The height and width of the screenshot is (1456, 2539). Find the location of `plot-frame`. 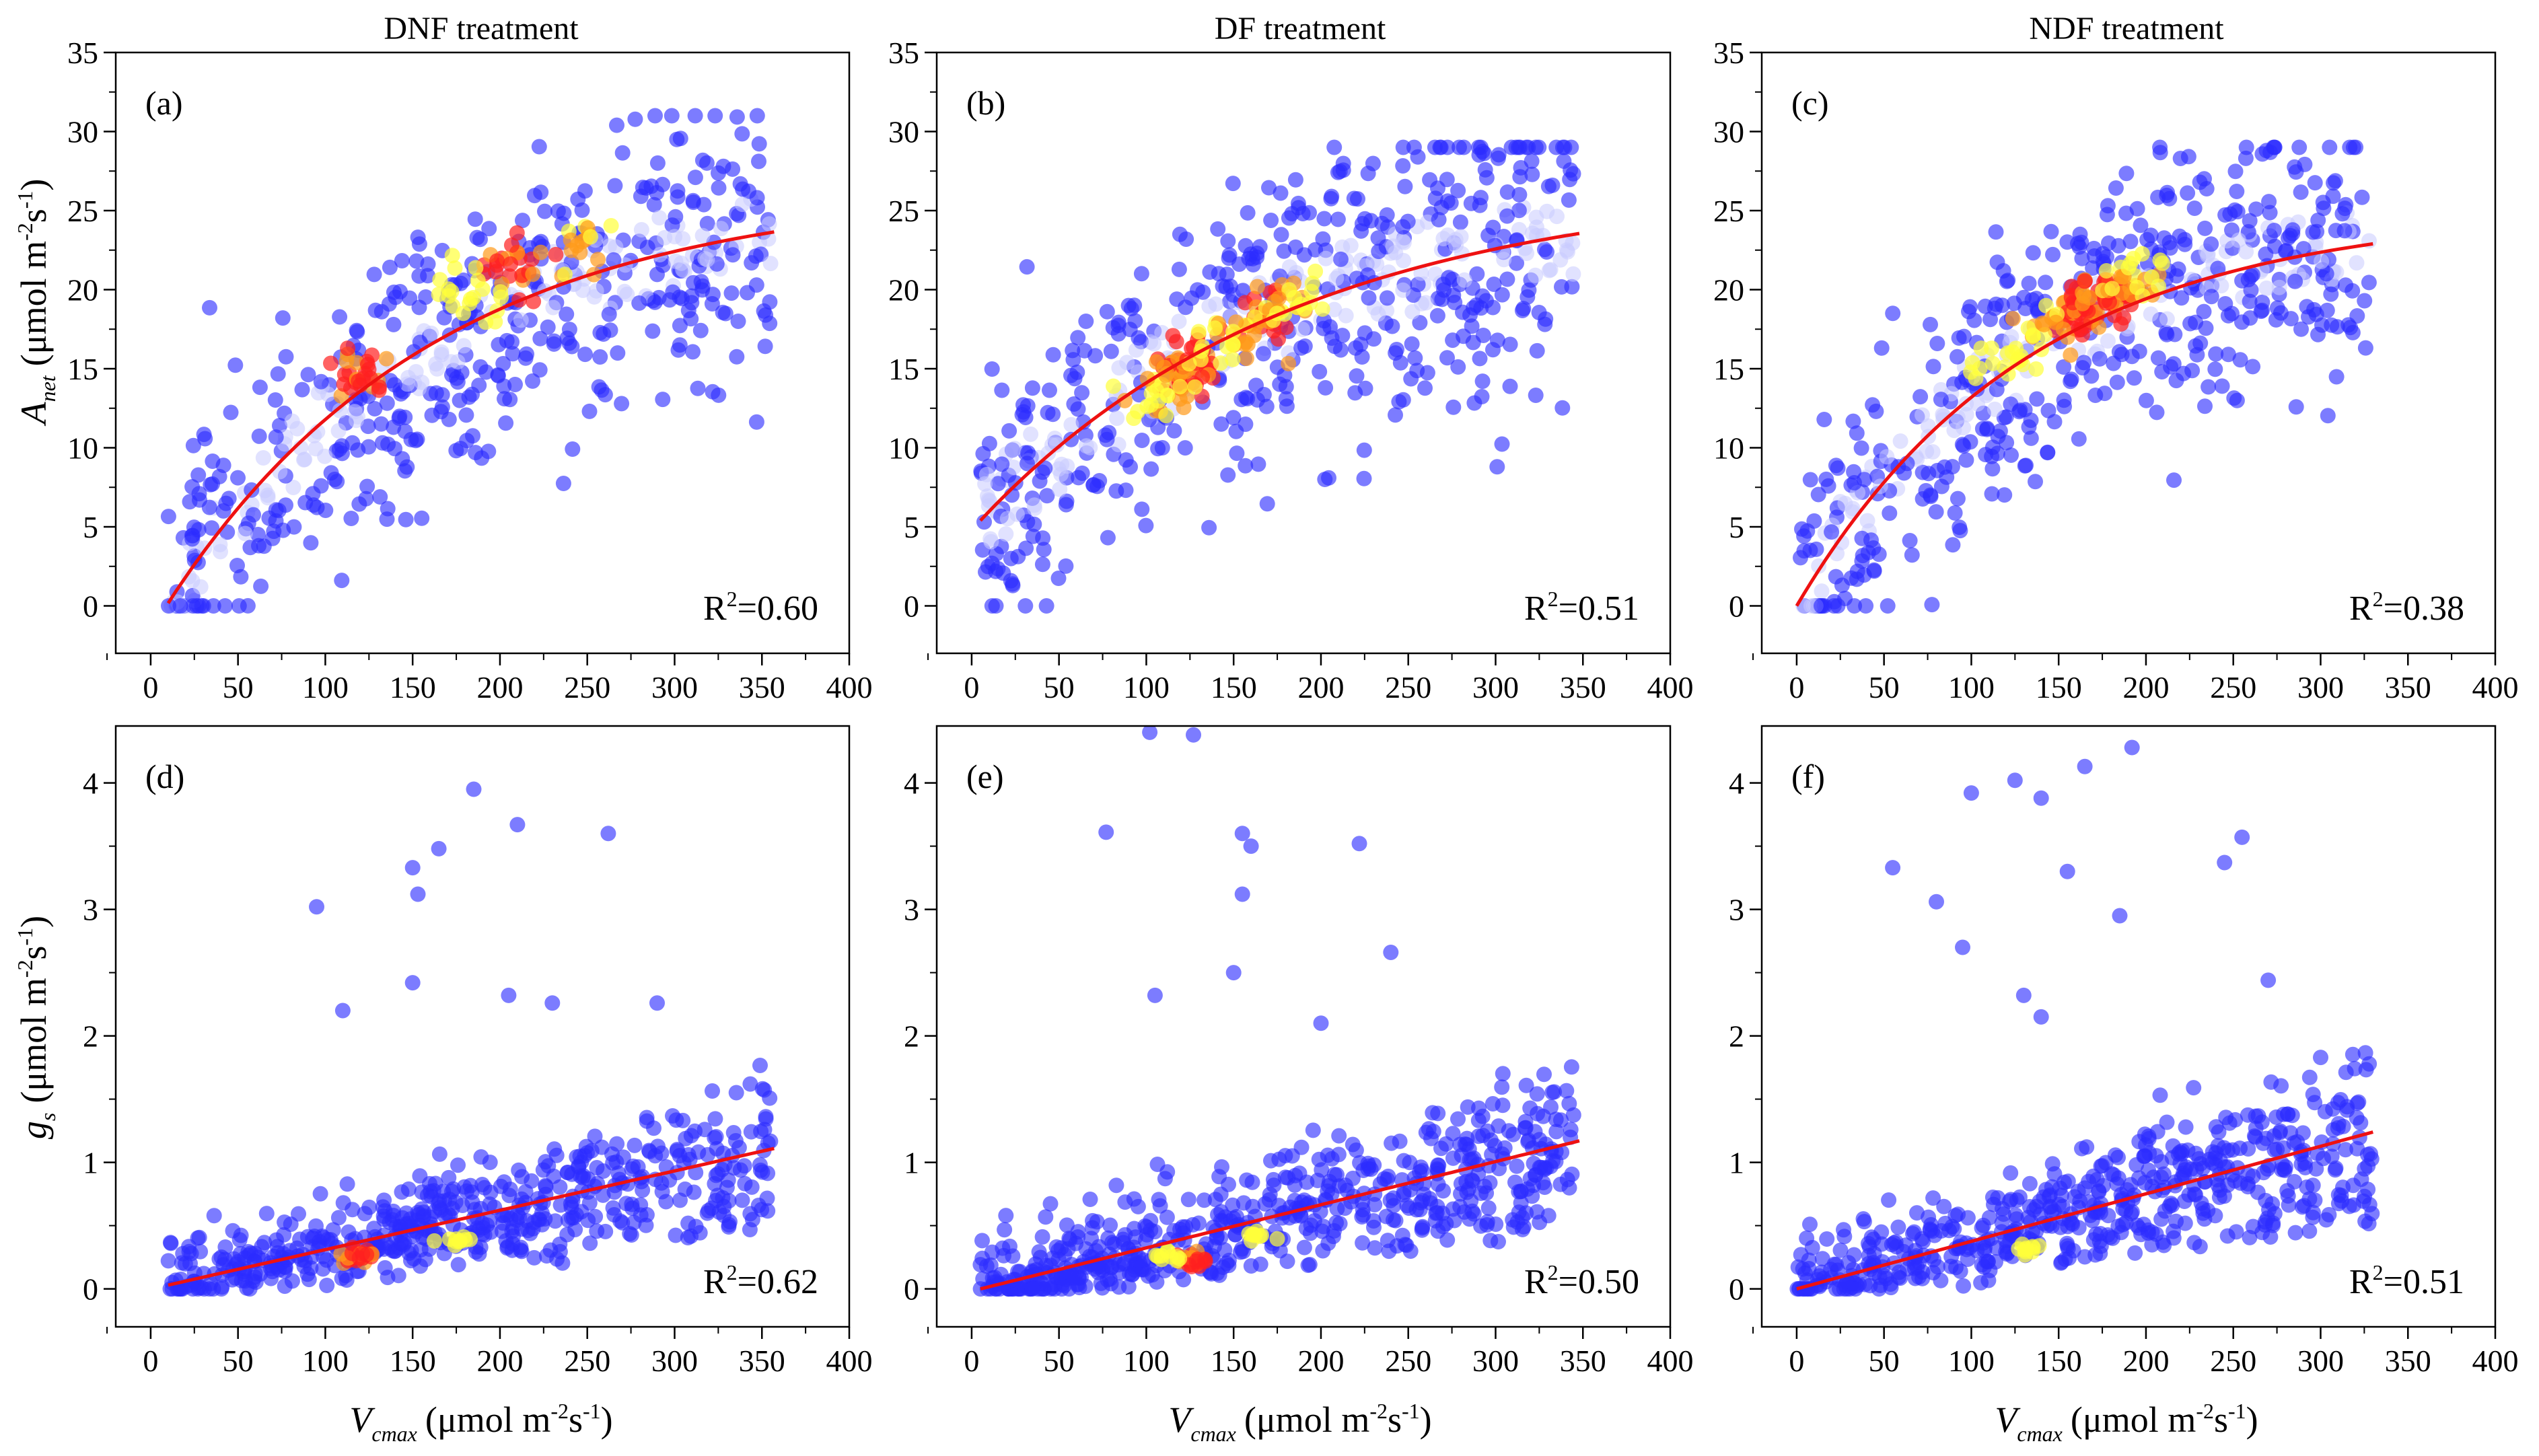

plot-frame is located at coordinates (2128, 1026).